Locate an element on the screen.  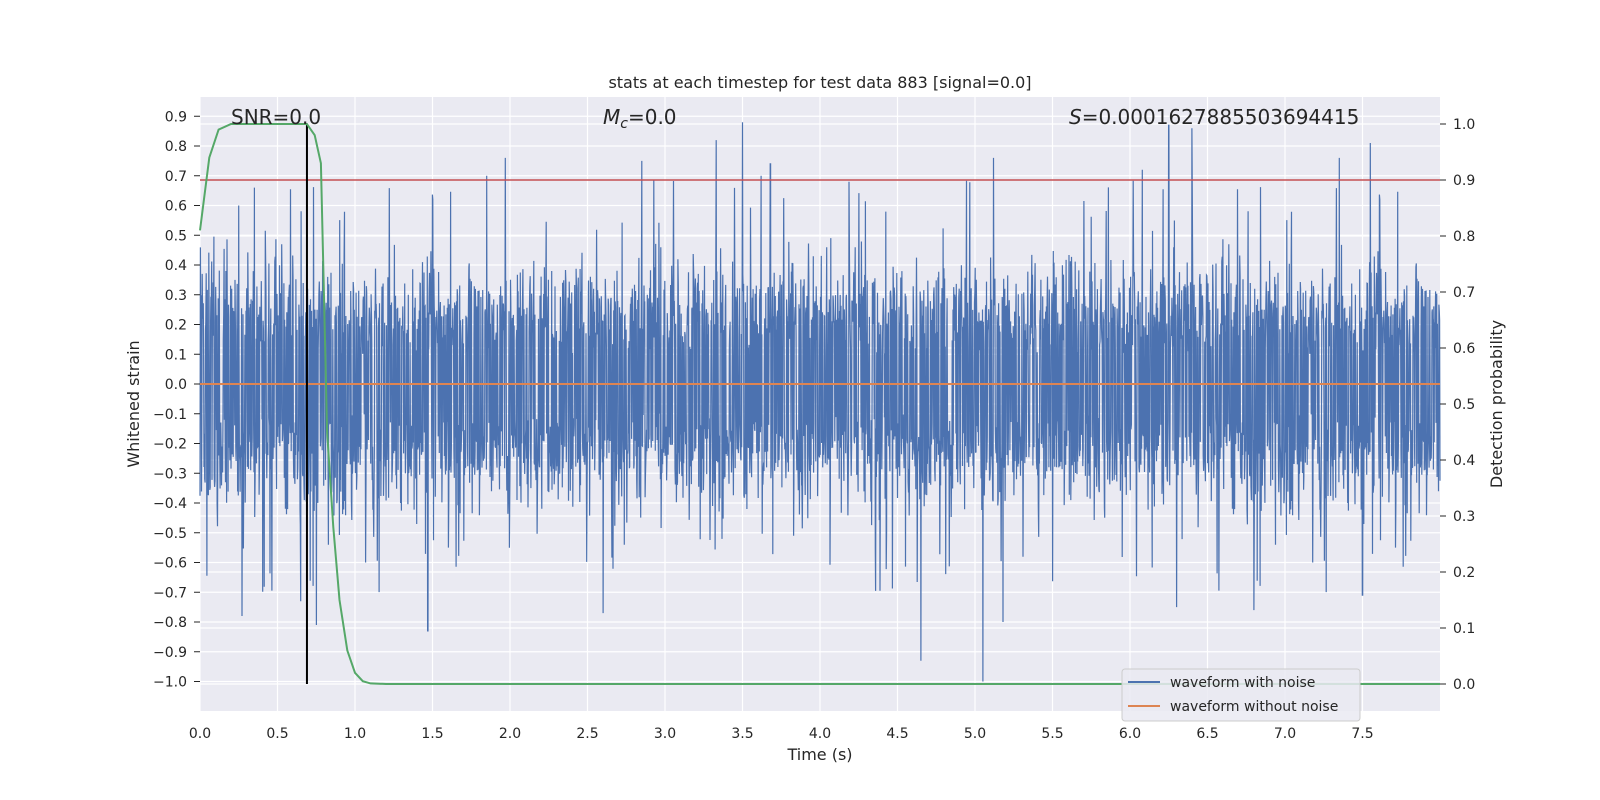
x-tick-label: 2.0 is located at coordinates (510, 734).